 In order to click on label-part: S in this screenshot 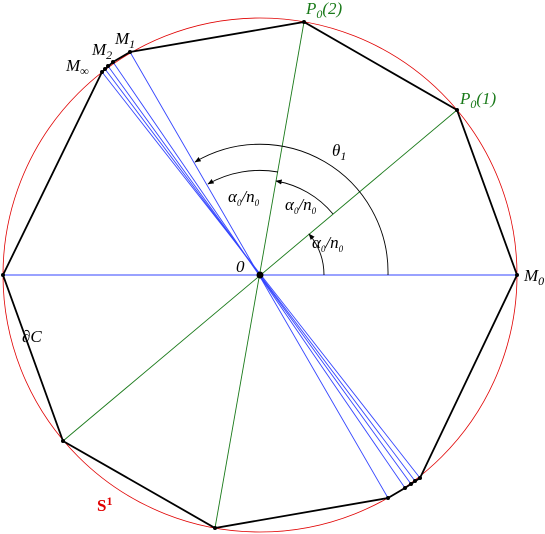, I will do `click(101, 505)`.